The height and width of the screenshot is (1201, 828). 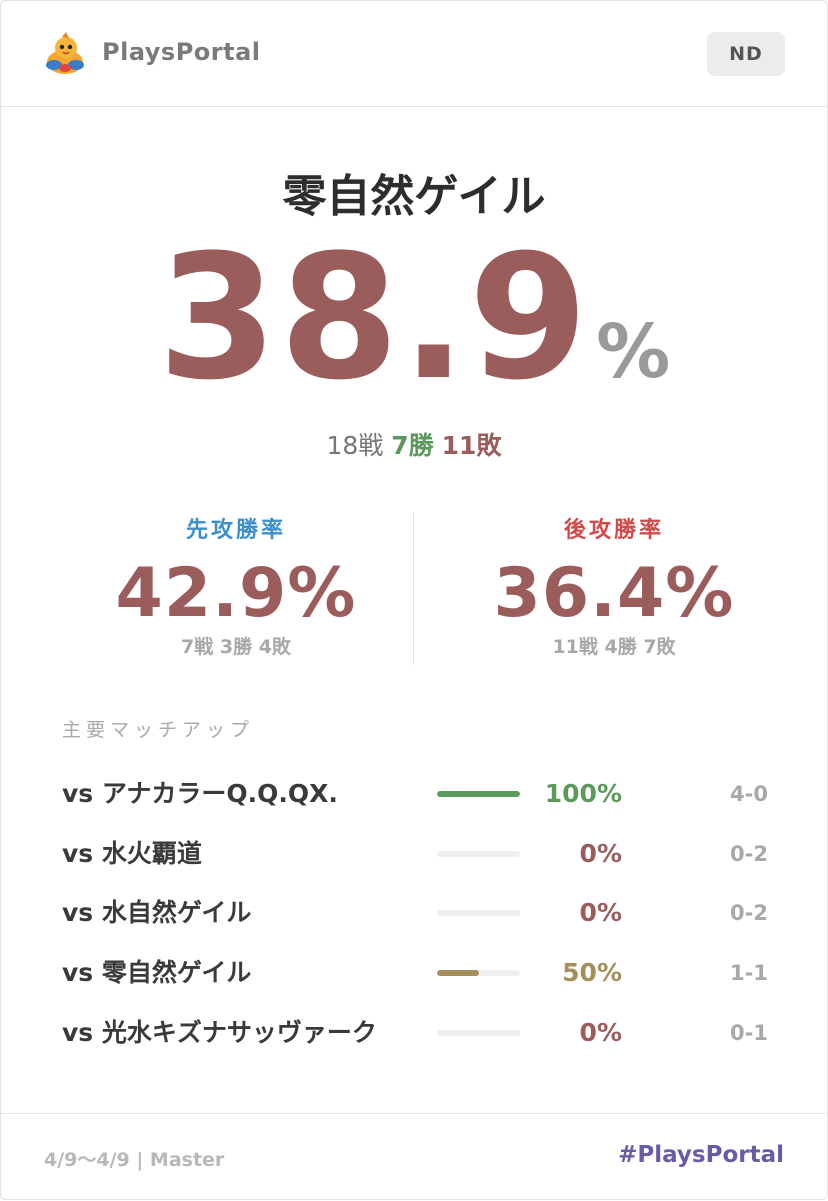 What do you see at coordinates (414, 973) in the screenshot?
I see `matchup-row: vs 零自然ゲイル 50% 1-1` at bounding box center [414, 973].